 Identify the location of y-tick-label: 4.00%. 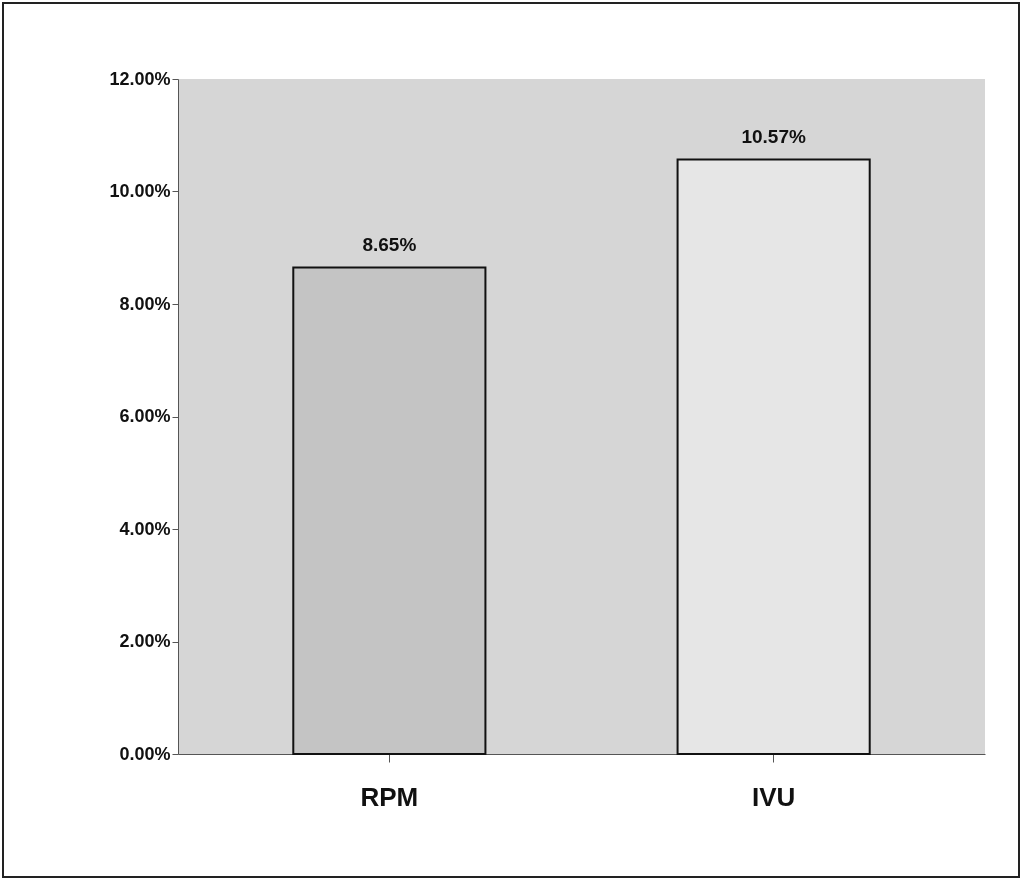
(145, 528).